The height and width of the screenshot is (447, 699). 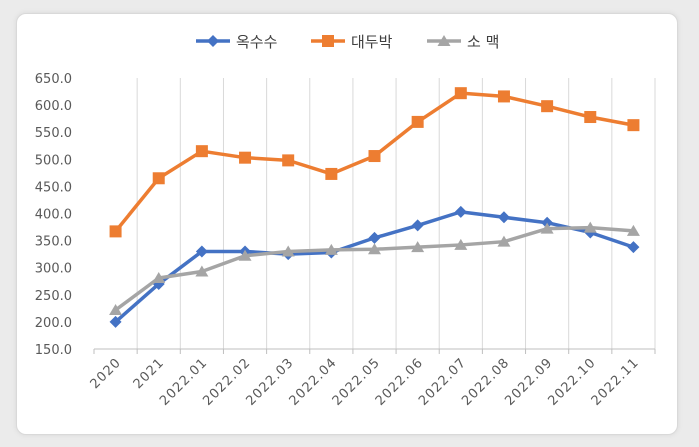 What do you see at coordinates (53, 160) in the screenshot?
I see `y-tick-label: 500.0` at bounding box center [53, 160].